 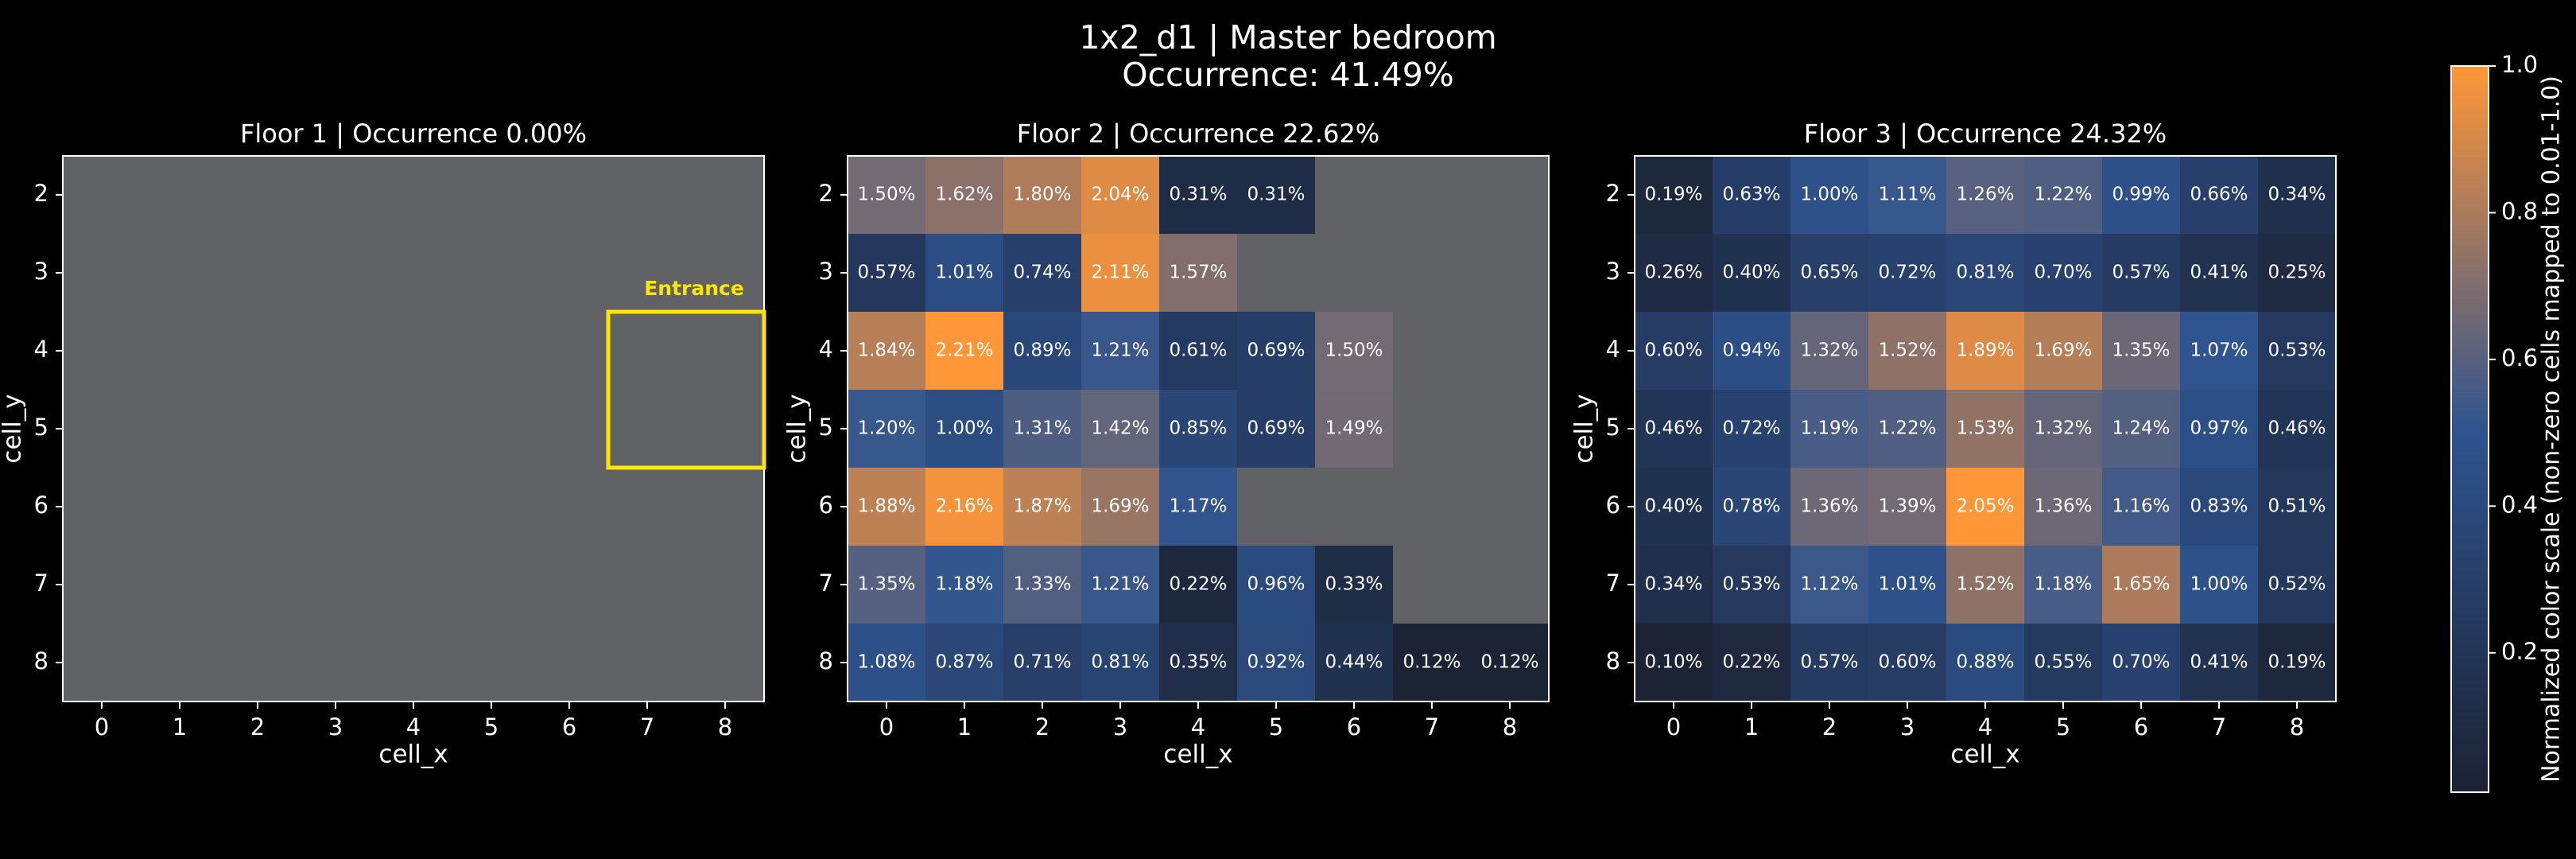 I want to click on colorbar-tick-label: 1.0, so click(x=2519, y=64).